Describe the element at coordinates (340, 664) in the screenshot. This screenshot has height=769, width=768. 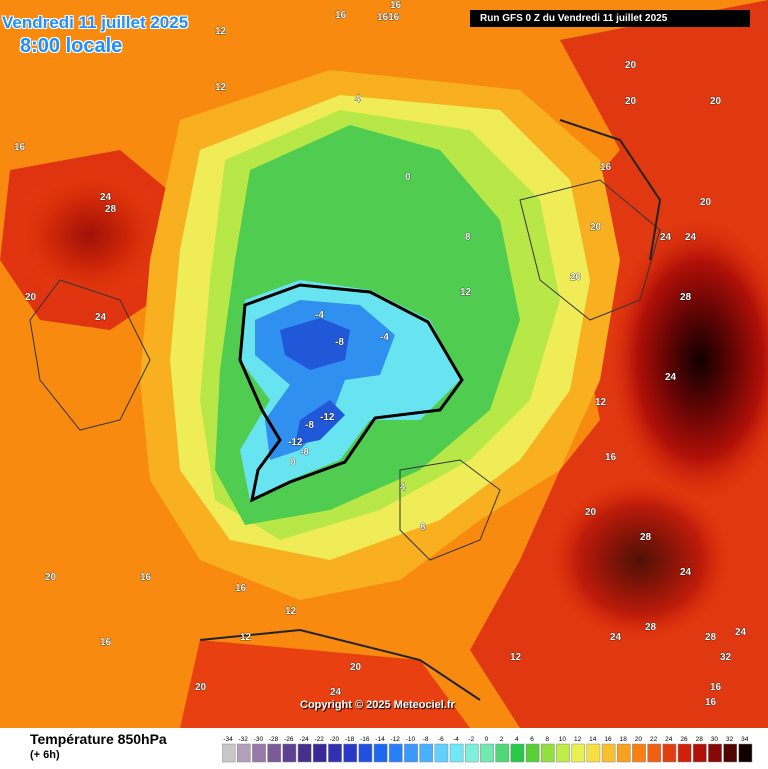
I see `isotherm-africa` at that location.